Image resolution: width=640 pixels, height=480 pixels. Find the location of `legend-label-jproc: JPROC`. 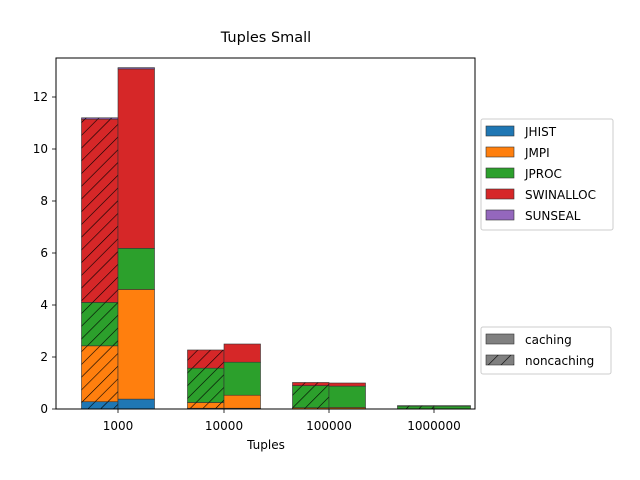

legend-label-jproc: JPROC is located at coordinates (543, 174).